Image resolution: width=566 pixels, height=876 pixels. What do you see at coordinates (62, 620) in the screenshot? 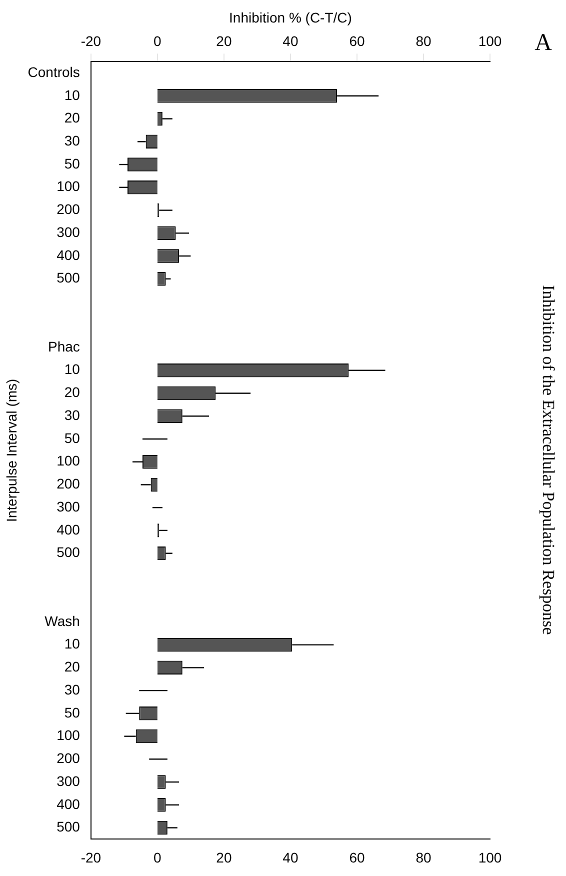
I see `y-tick-label: Wash` at bounding box center [62, 620].